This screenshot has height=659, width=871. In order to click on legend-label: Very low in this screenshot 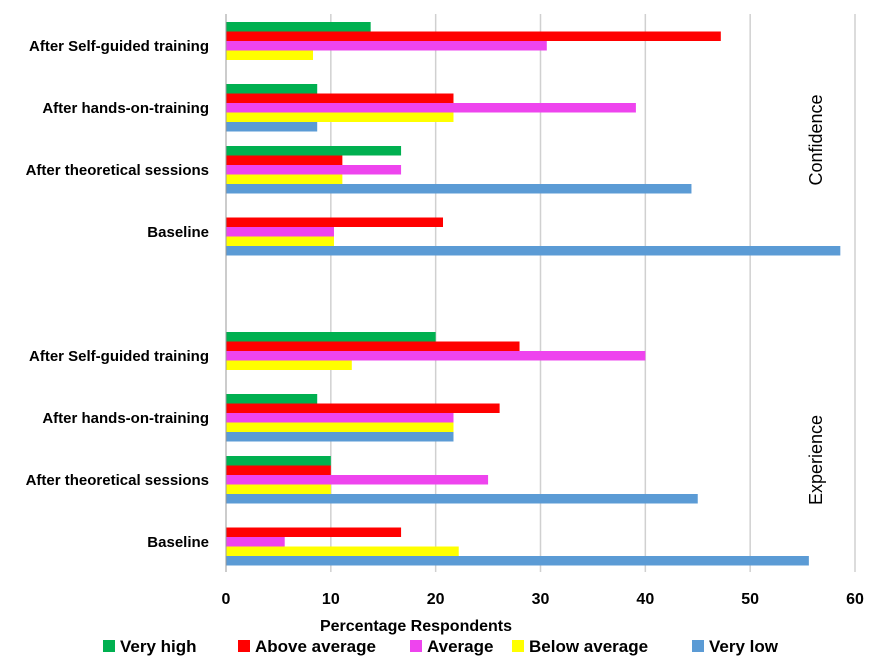, I will do `click(744, 646)`.